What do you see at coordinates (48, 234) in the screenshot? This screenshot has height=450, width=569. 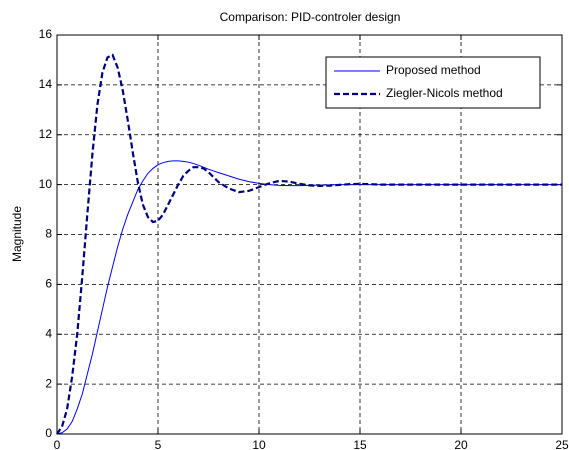 I see `y-tick-label: 8` at bounding box center [48, 234].